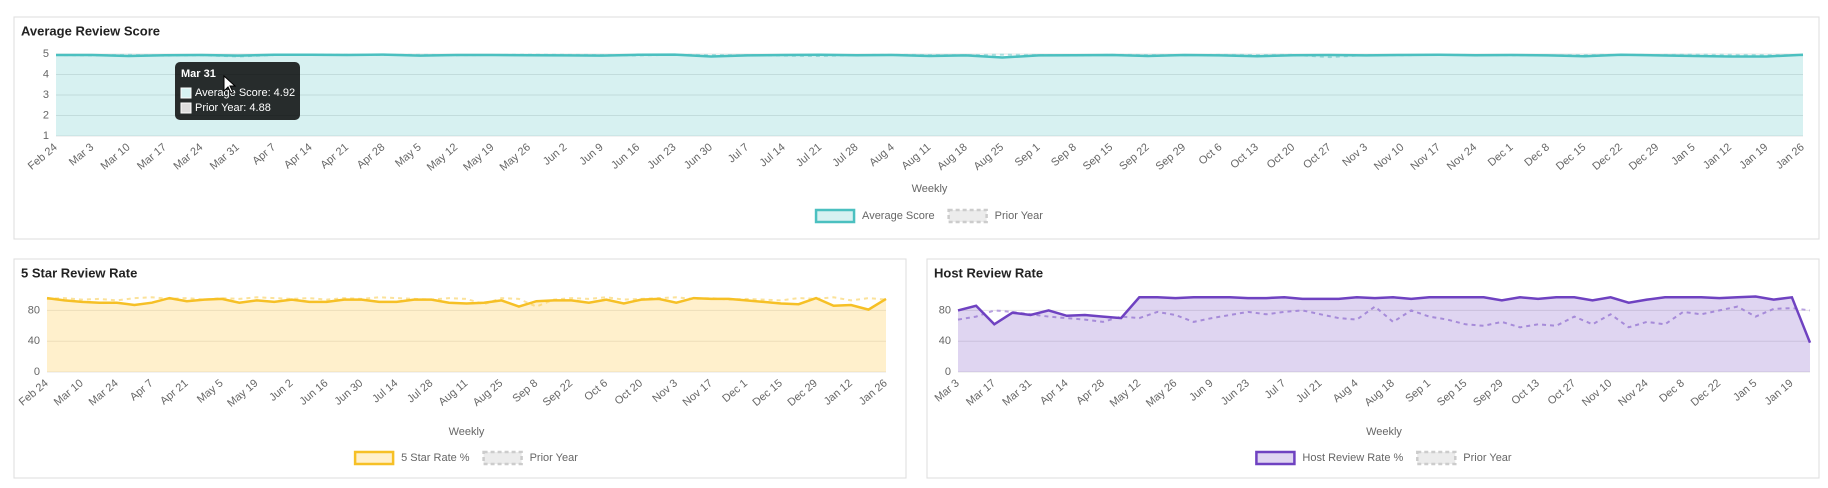  What do you see at coordinates (898, 216) in the screenshot?
I see `legend-label: Average Score` at bounding box center [898, 216].